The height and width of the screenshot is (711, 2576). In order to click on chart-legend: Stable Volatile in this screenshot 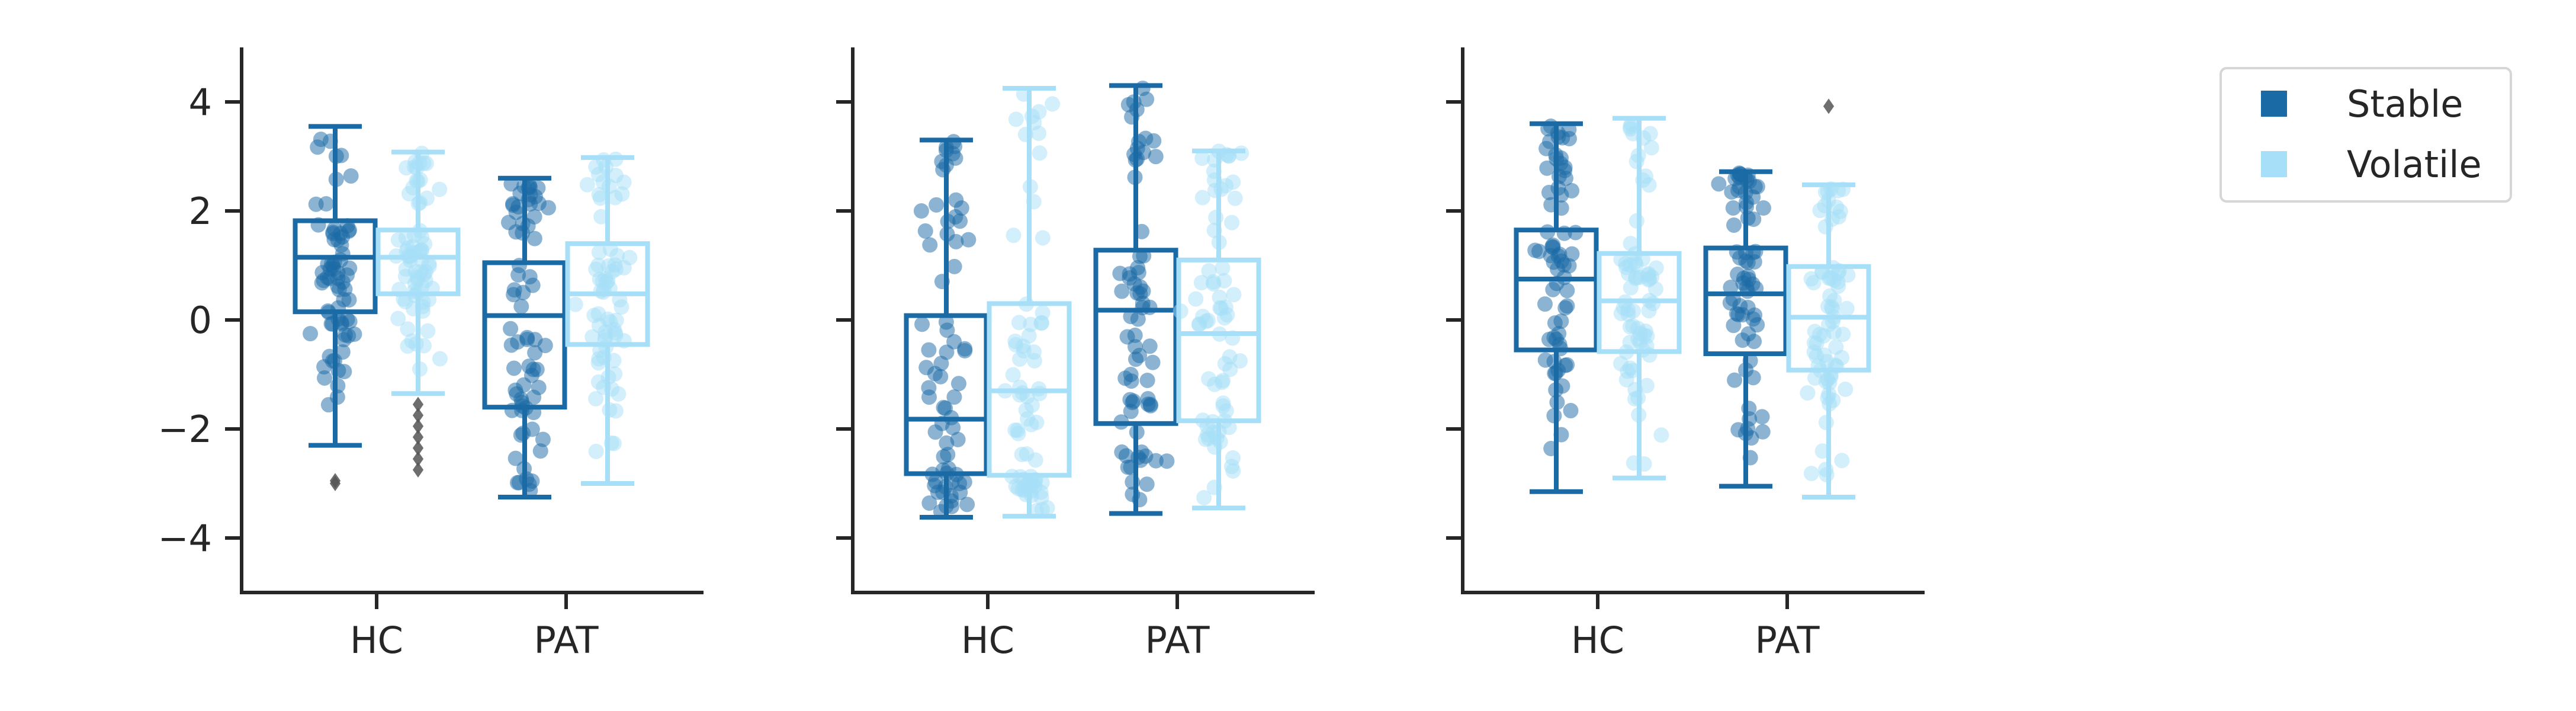, I will do `click(2366, 135)`.